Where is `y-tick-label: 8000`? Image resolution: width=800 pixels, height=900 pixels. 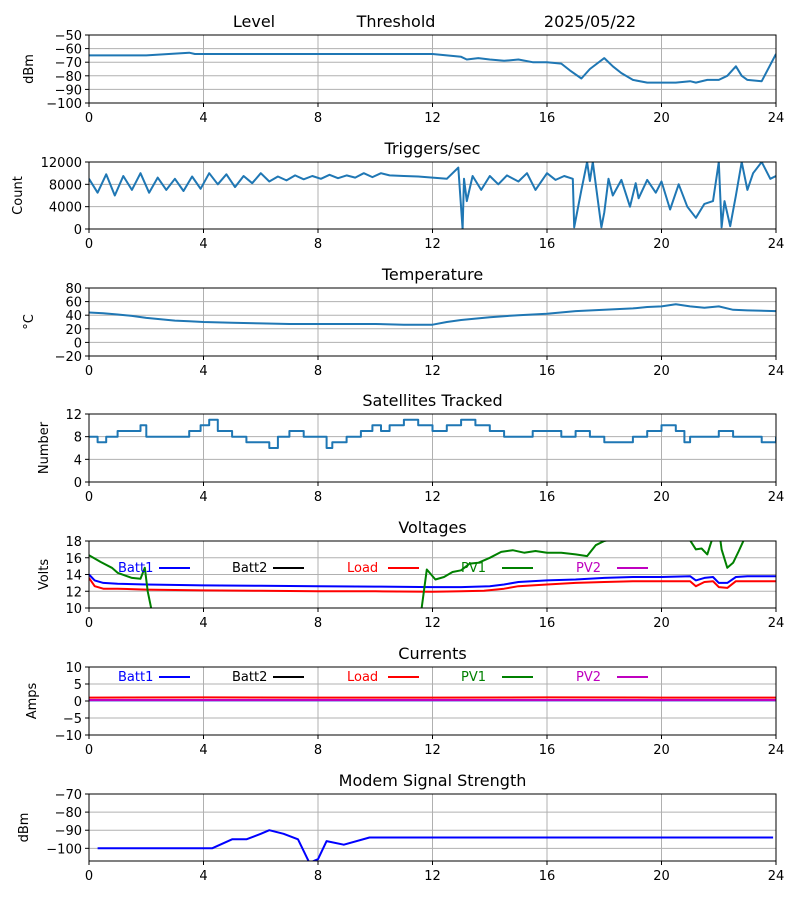 y-tick-label: 8000 is located at coordinates (65, 185).